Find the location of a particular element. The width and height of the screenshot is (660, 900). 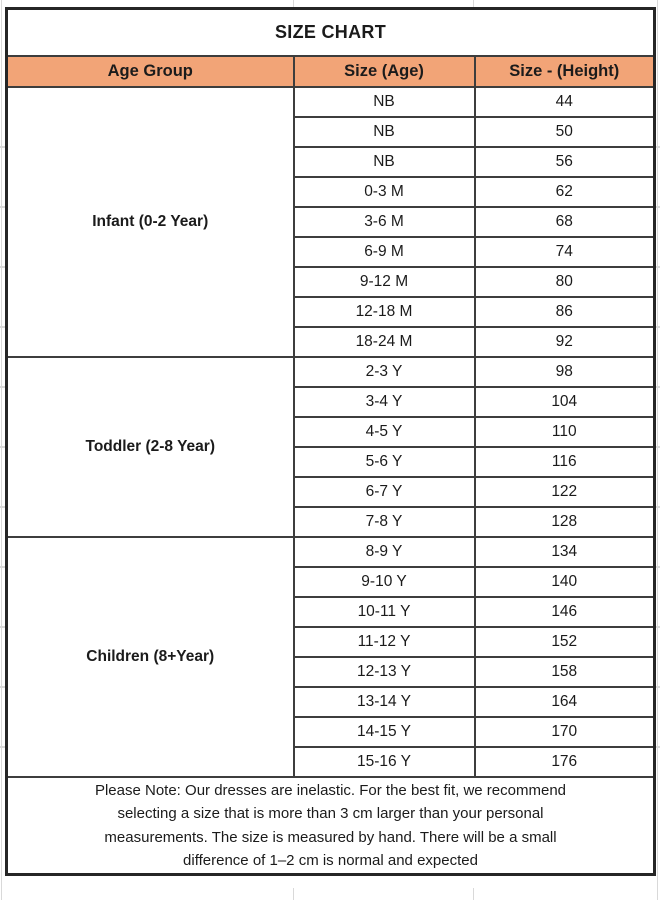

size-age-cell: 8-9 Y is located at coordinates (384, 552).